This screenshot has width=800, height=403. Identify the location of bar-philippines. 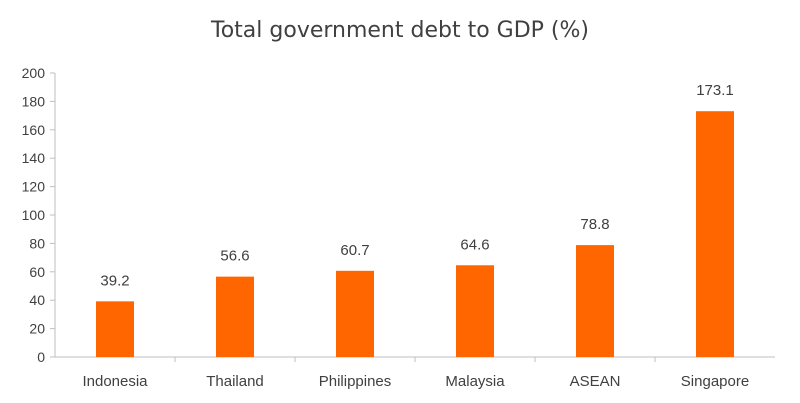
(355, 313).